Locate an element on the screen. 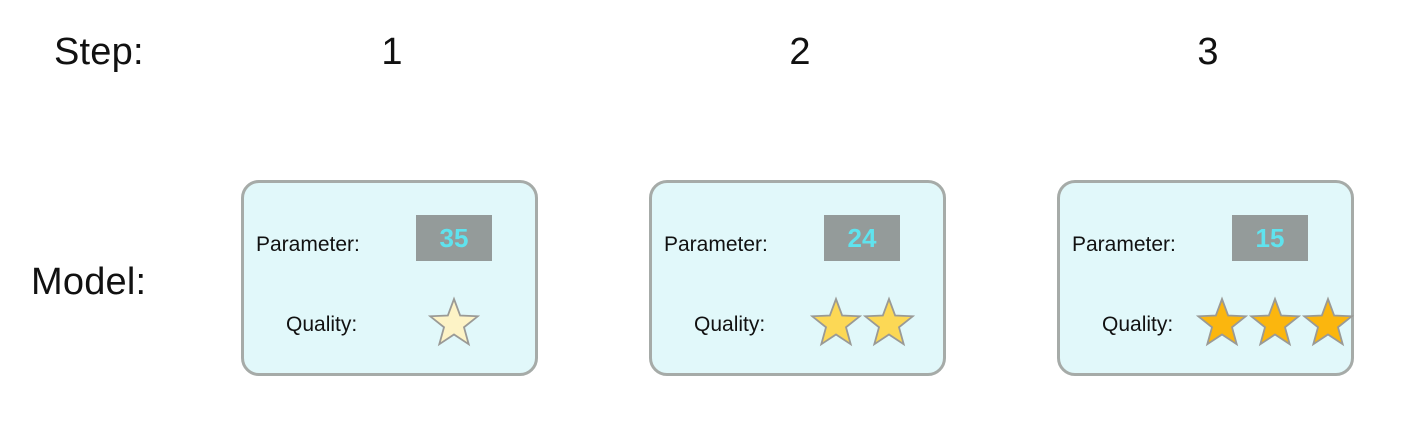 This screenshot has width=1406, height=423. parameter-value-box: 35 is located at coordinates (454, 238).